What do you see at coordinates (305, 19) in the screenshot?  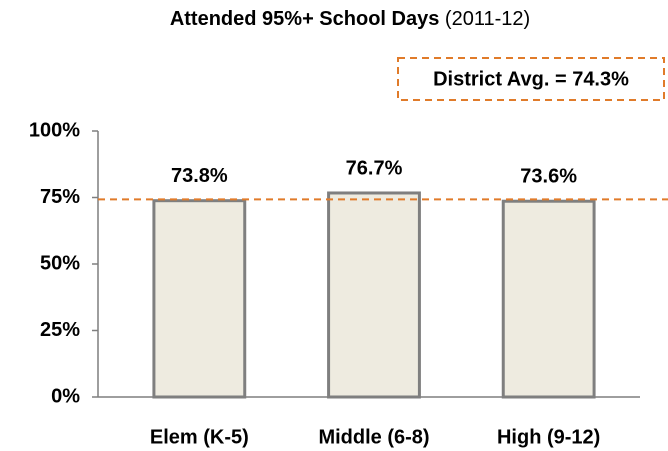 I see `chart-title: Attended 95%+ School Days` at bounding box center [305, 19].